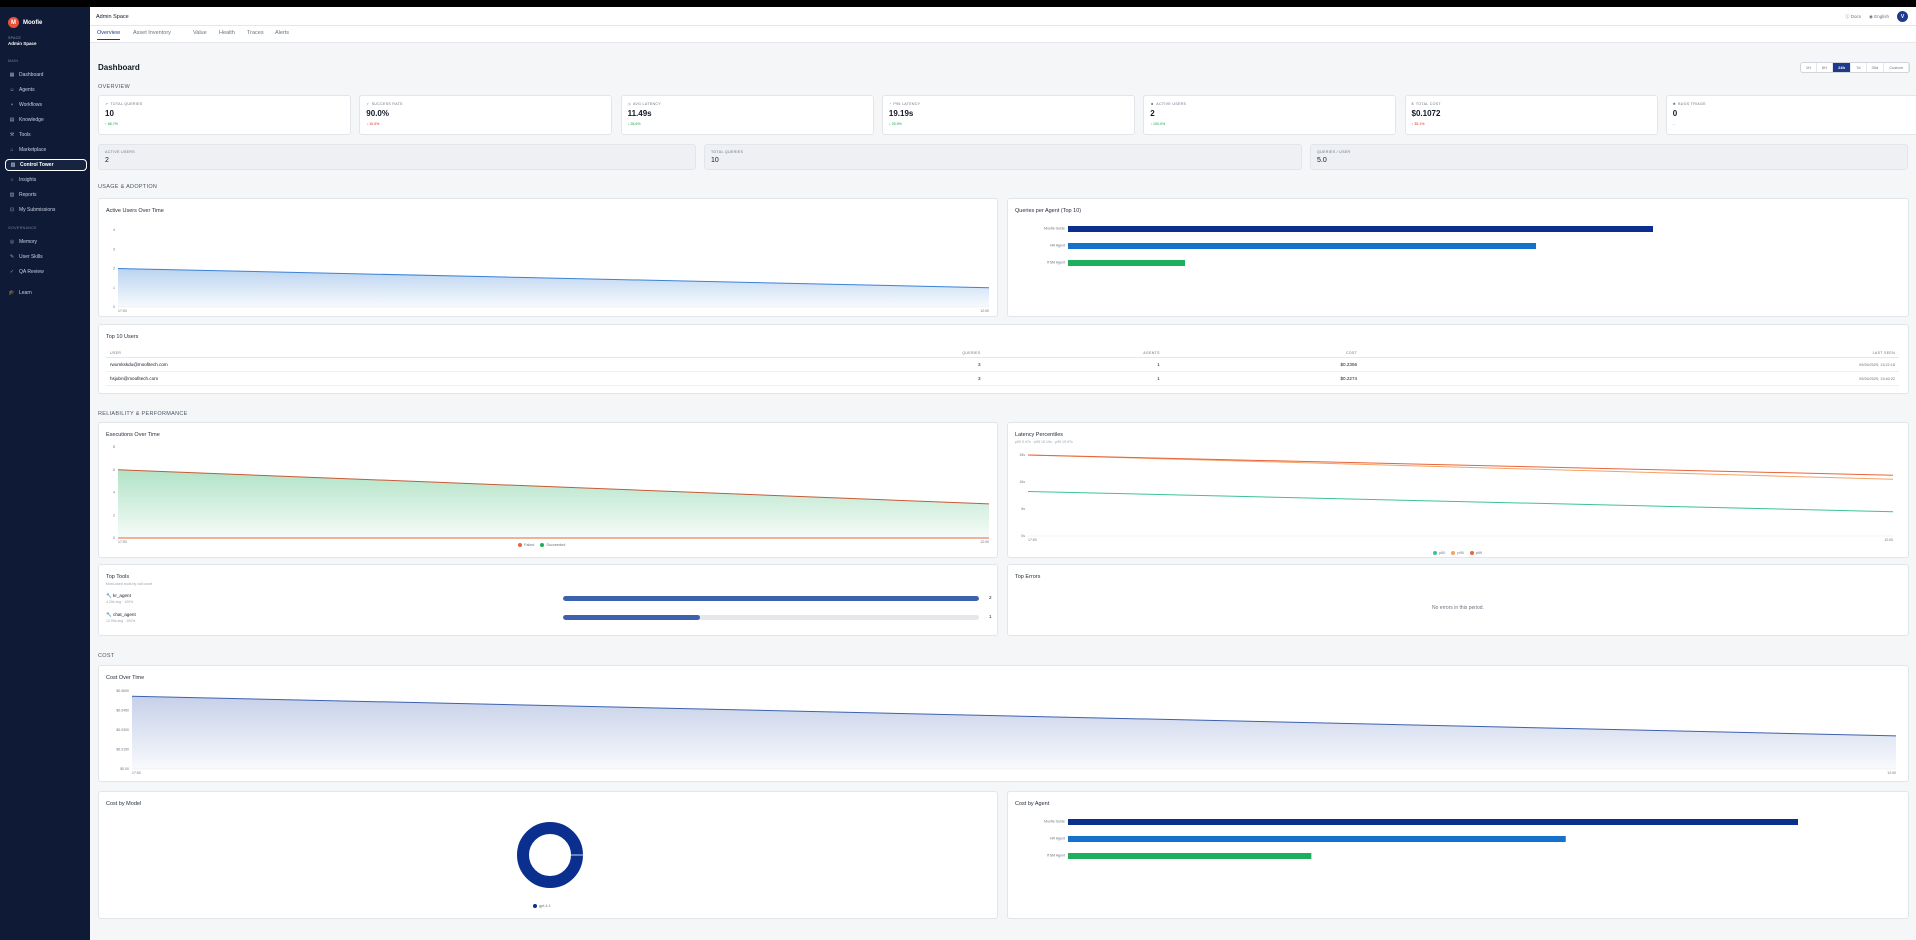 The width and height of the screenshot is (1916, 940). Describe the element at coordinates (118, 577) in the screenshot. I see `top-tools-title: Top Tools` at that location.